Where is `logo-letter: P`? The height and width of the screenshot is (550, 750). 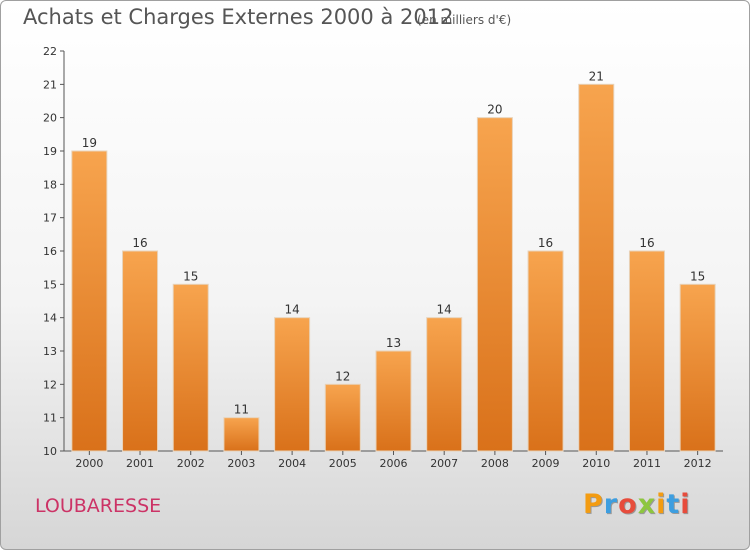
logo-letter: P is located at coordinates (593, 504).